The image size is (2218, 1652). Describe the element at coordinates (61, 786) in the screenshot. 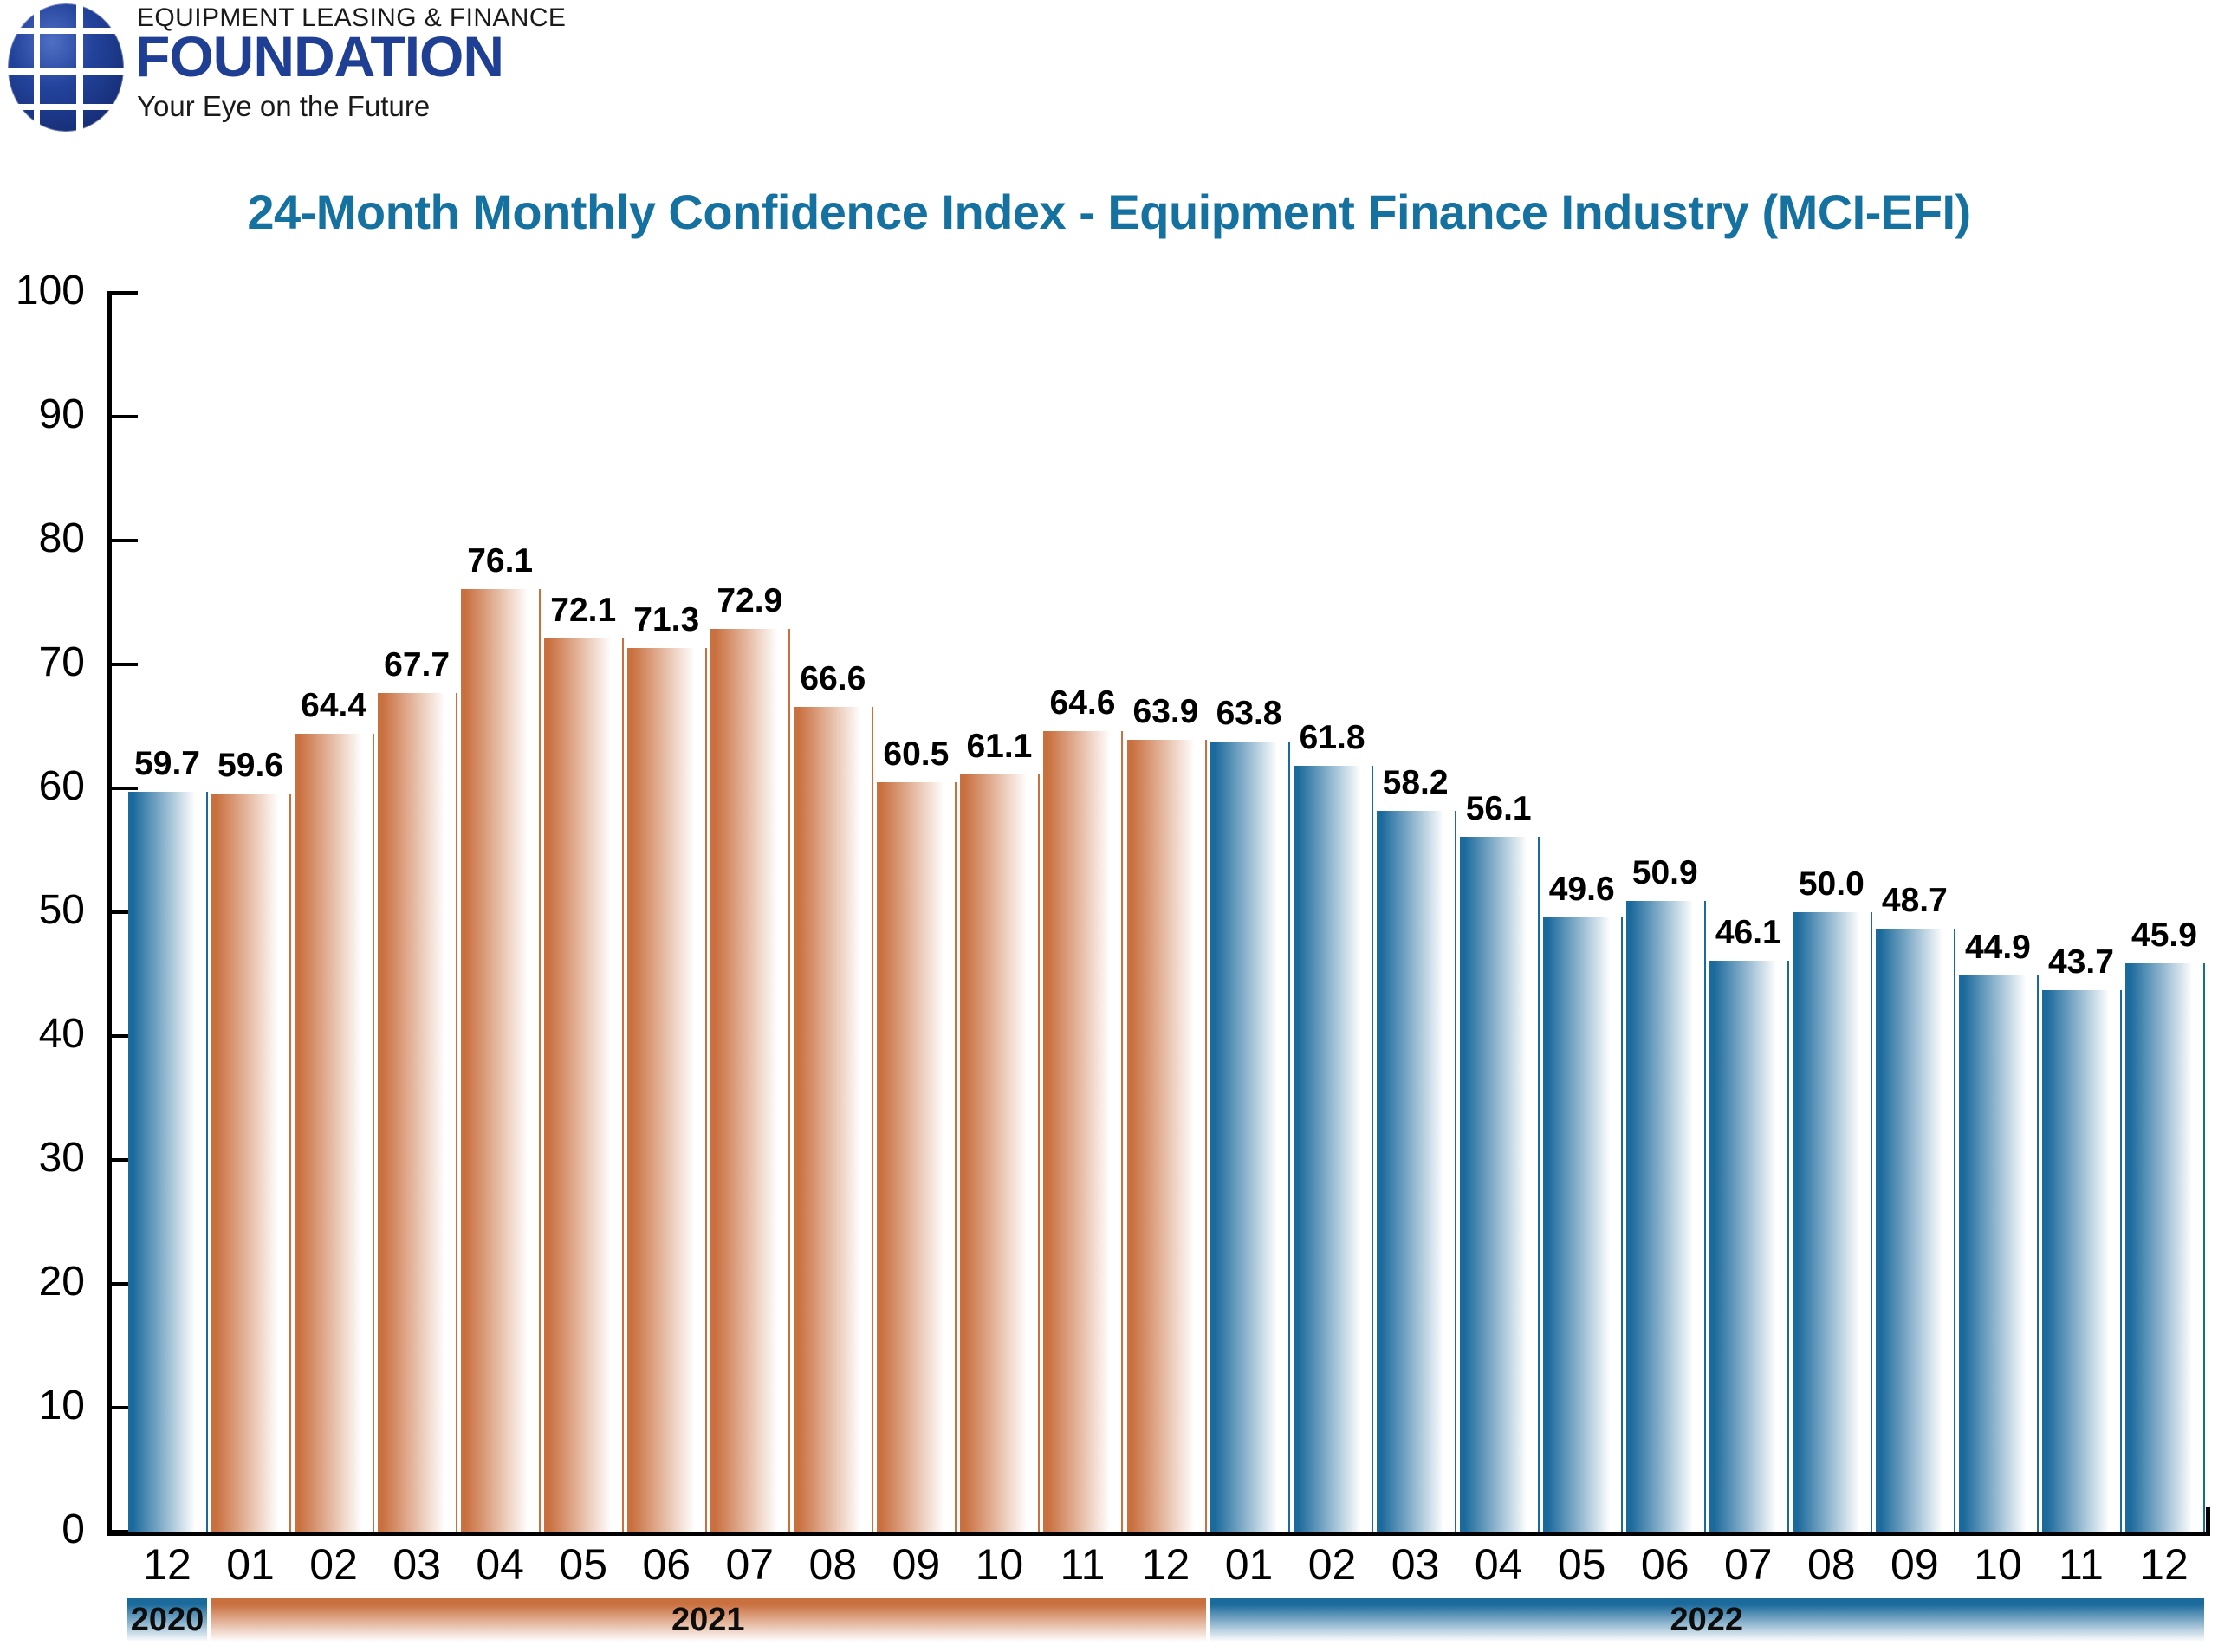

I see `y-tick-label-60: 60` at that location.